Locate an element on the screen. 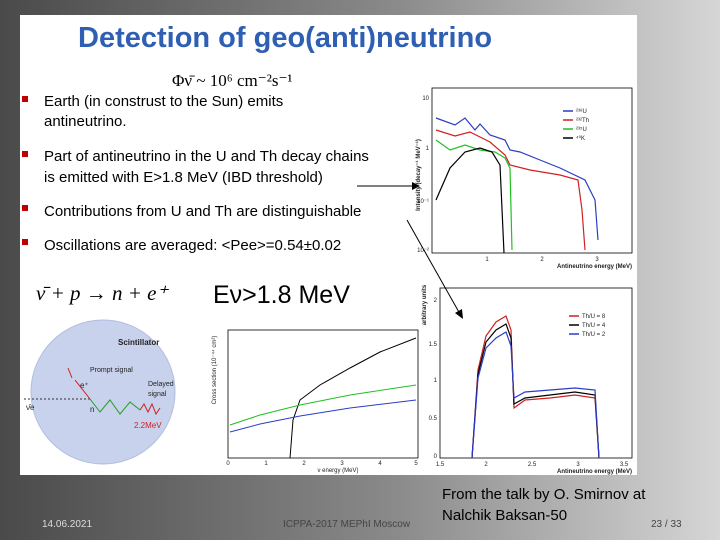 This screenshot has height=540, width=720. tick-label: 10⁻² is located at coordinates (423, 251).